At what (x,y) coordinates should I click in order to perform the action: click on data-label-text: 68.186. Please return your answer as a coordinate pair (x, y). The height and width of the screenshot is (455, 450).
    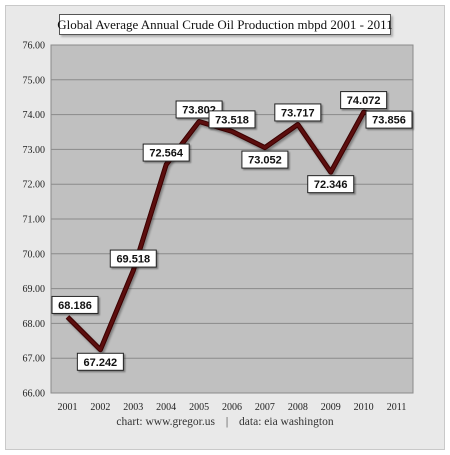
    Looking at the image, I should click on (75, 306).